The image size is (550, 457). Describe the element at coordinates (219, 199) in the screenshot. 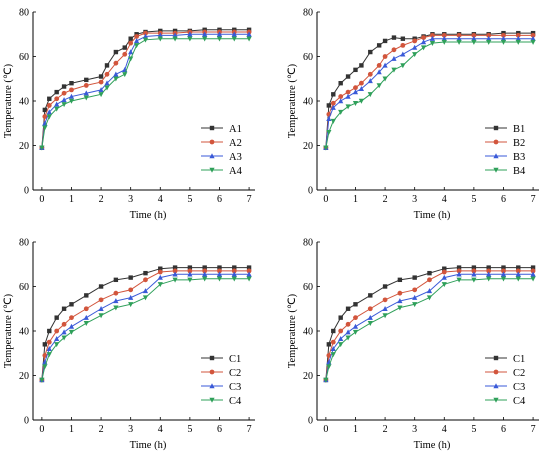

I see `x-tick-label: 6` at that location.